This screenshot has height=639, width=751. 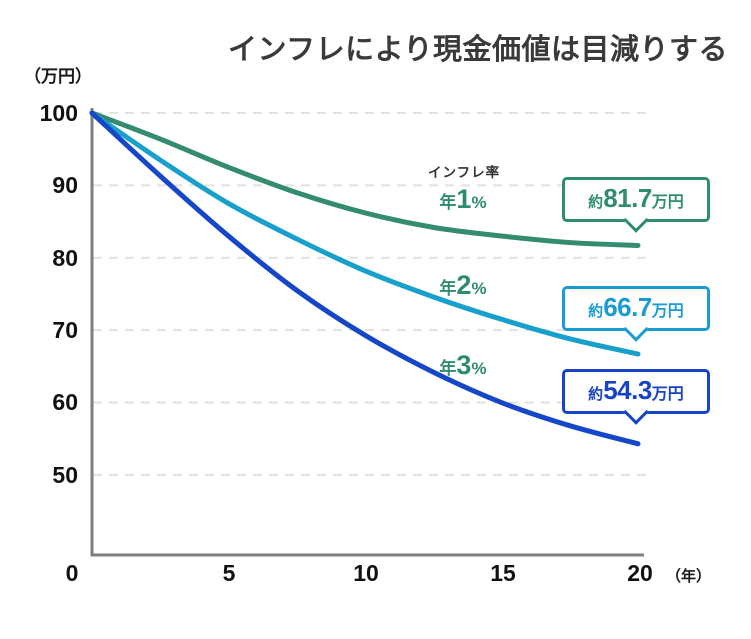 I want to click on y-axis-unit-label: （万円）, so click(x=58, y=76).